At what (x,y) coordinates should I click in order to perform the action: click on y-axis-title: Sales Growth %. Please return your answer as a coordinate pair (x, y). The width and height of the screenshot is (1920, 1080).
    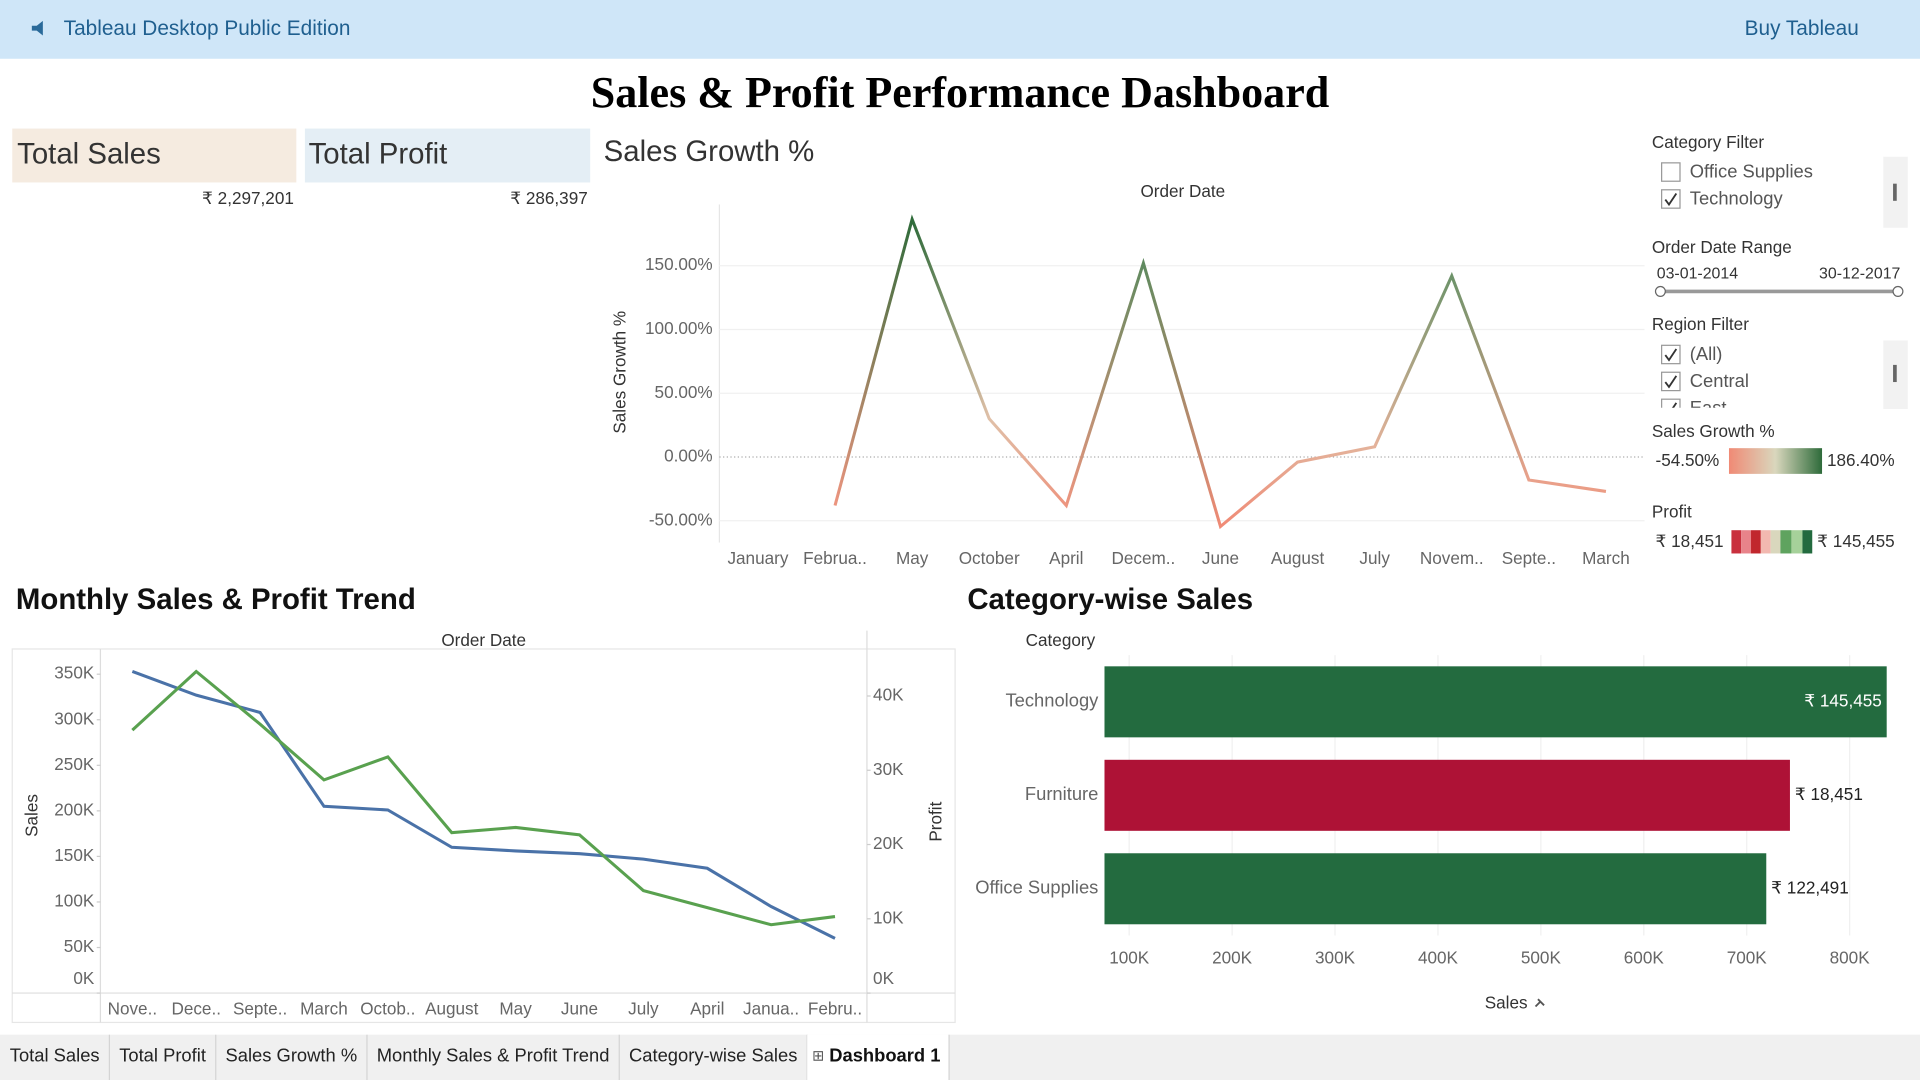
    Looking at the image, I should click on (619, 372).